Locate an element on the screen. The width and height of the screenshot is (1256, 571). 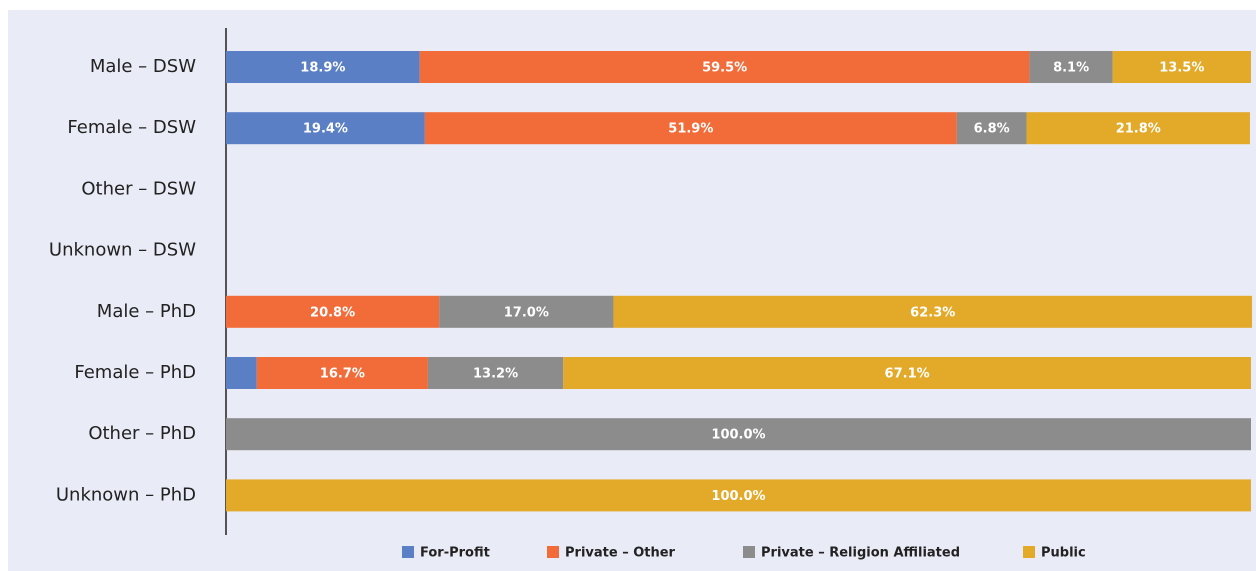
data-label: 67.1% is located at coordinates (907, 374).